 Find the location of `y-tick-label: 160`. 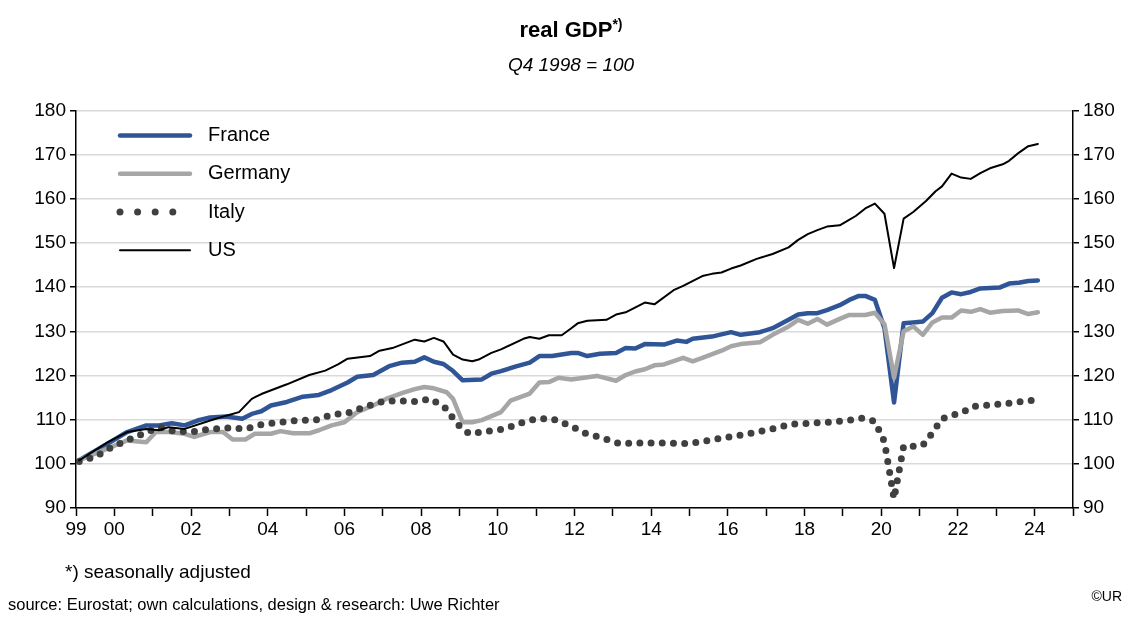

y-tick-label: 160 is located at coordinates (50, 197).